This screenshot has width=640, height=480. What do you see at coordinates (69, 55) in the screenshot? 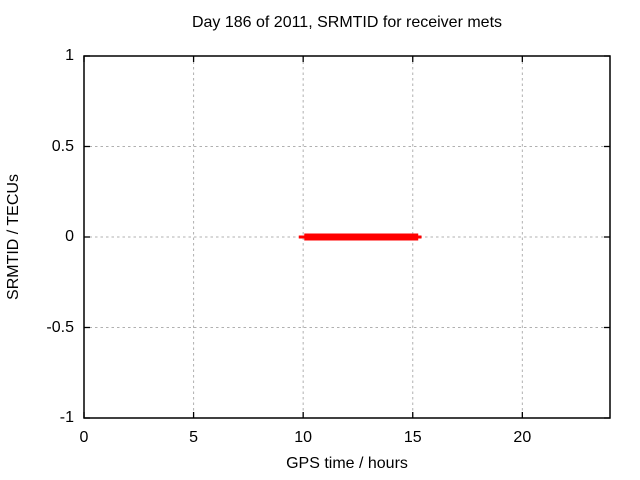
I see `y-tick-label: 1` at bounding box center [69, 55].